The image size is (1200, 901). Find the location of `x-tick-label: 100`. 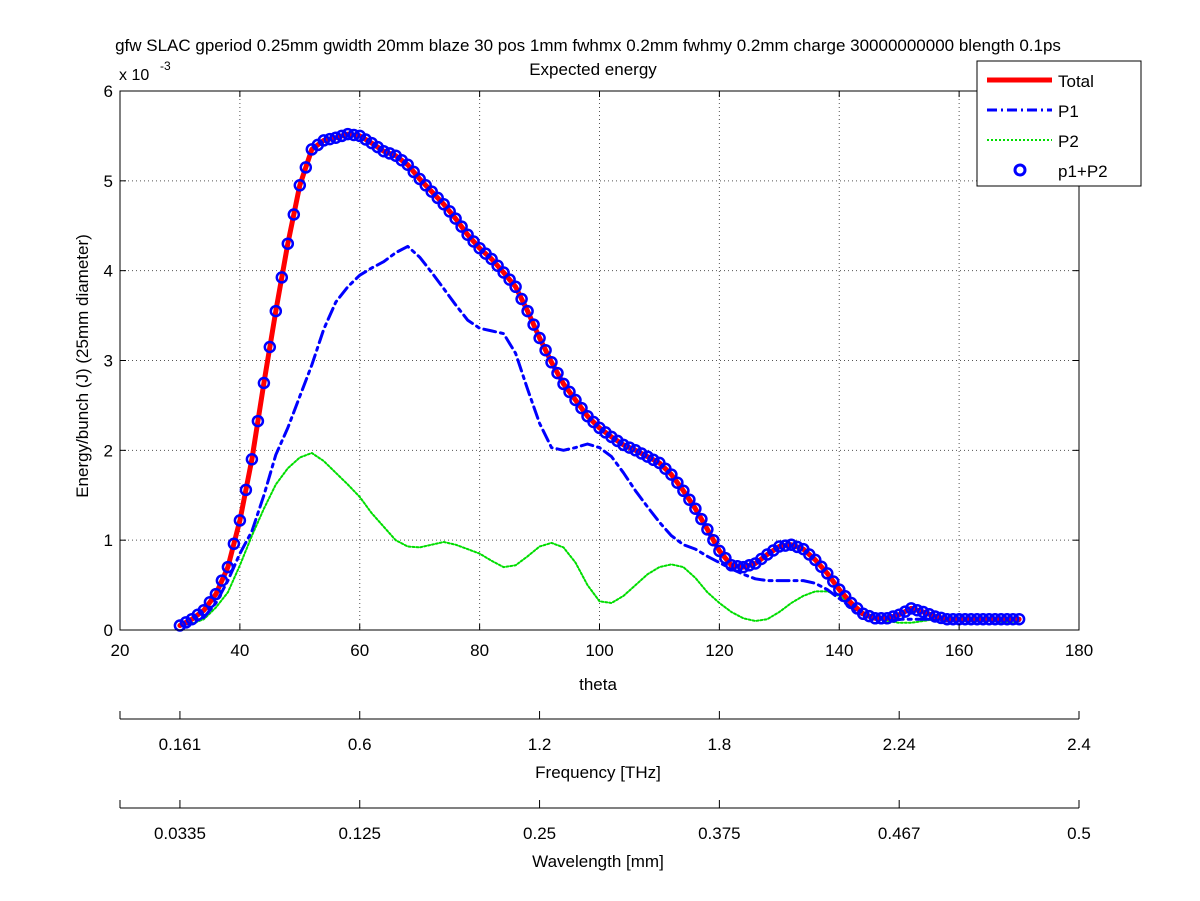

x-tick-label: 100 is located at coordinates (599, 650).